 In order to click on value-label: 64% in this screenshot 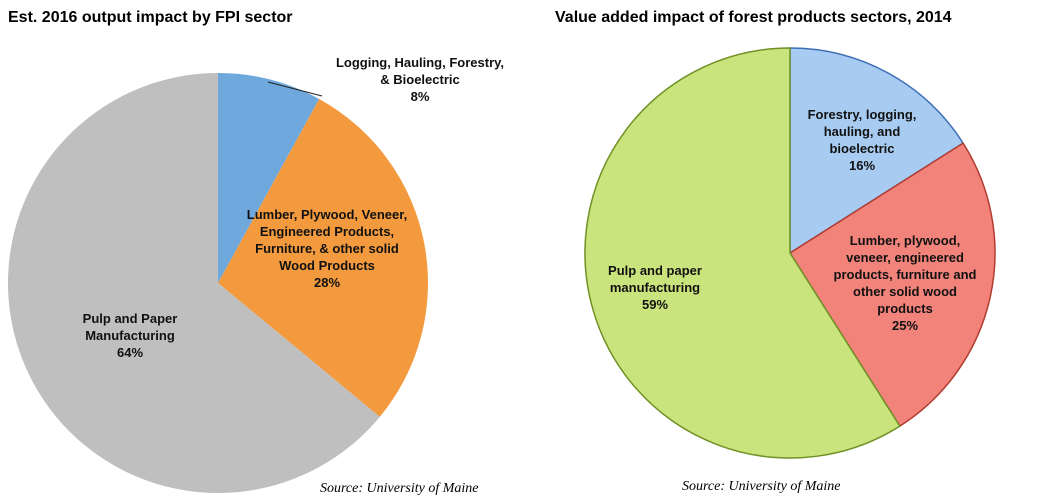, I will do `click(130, 352)`.